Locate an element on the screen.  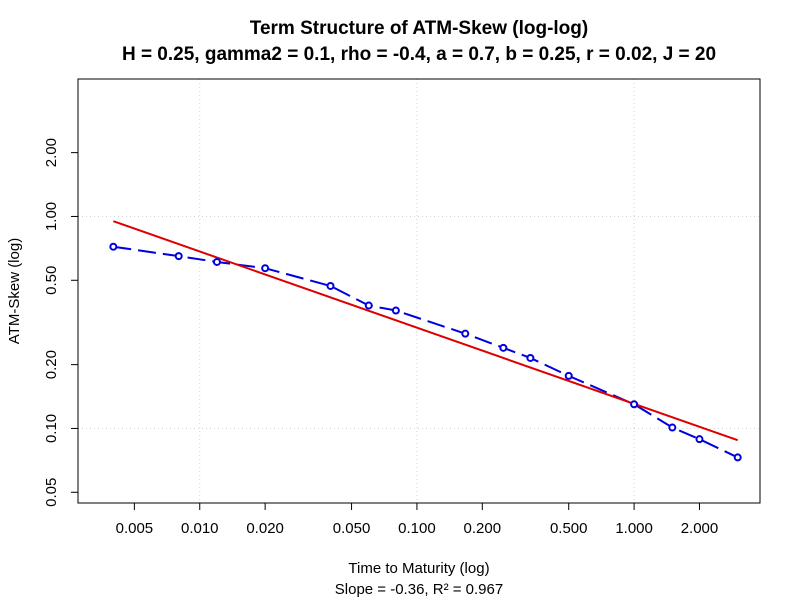
x-tick-label: 0.100 is located at coordinates (417, 528).